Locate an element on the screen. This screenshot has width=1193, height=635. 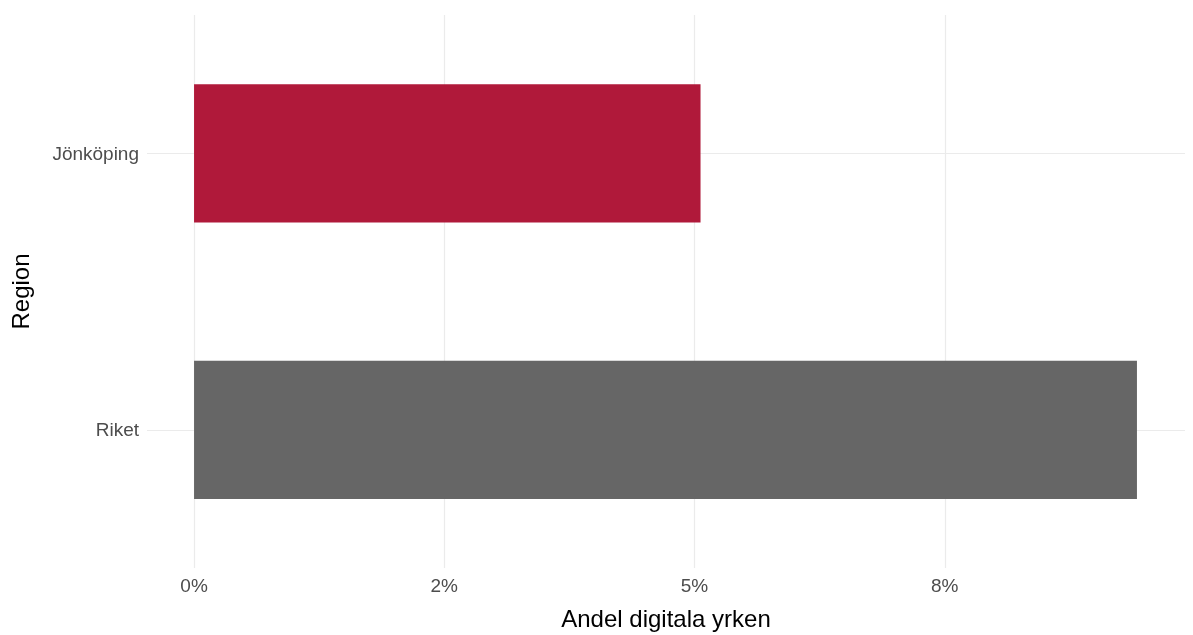
y-axis-title: Region is located at coordinates (20, 291).